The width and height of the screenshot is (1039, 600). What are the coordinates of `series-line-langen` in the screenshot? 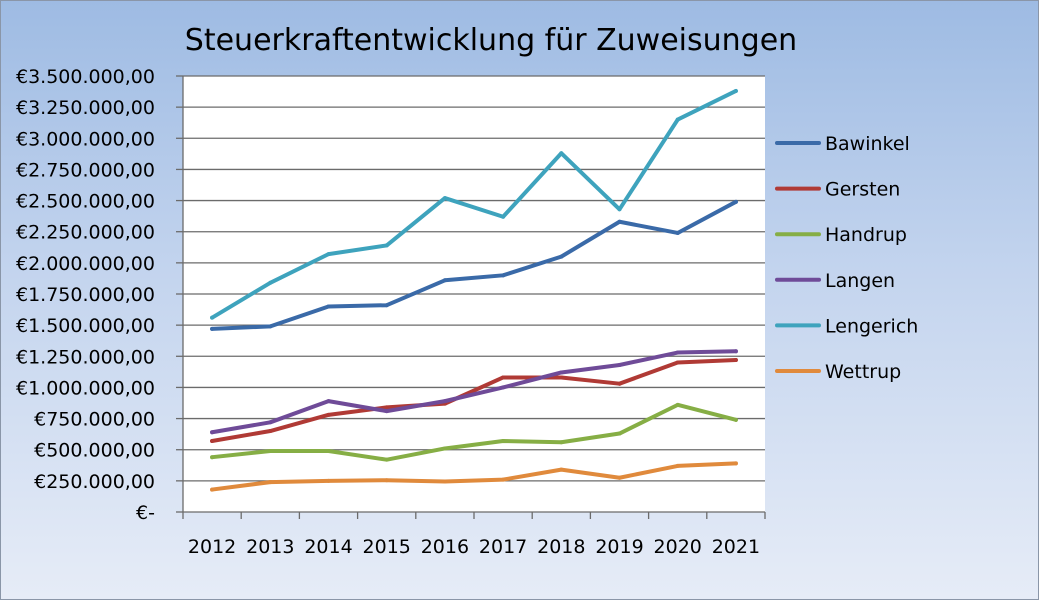 It's located at (474, 392).